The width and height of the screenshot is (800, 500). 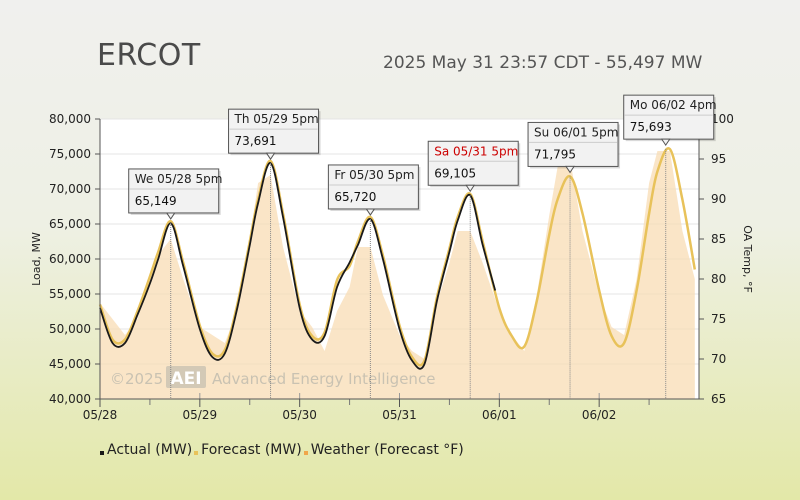 What do you see at coordinates (156, 201) in the screenshot?
I see `callout-value: 65,149` at bounding box center [156, 201].